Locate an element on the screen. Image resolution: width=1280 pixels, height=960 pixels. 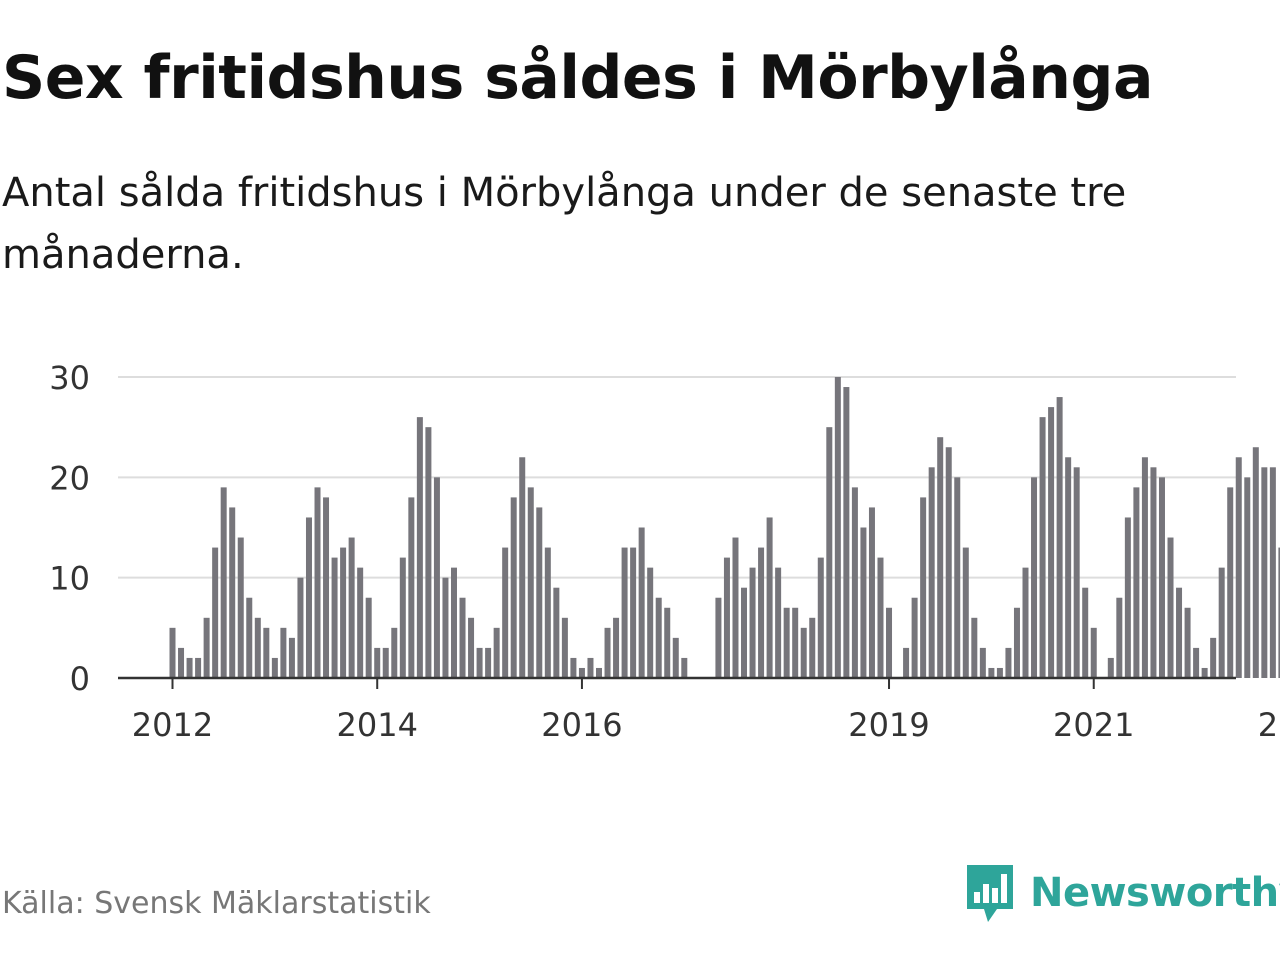
y-tick-label-0: 0 is located at coordinates (80, 679).